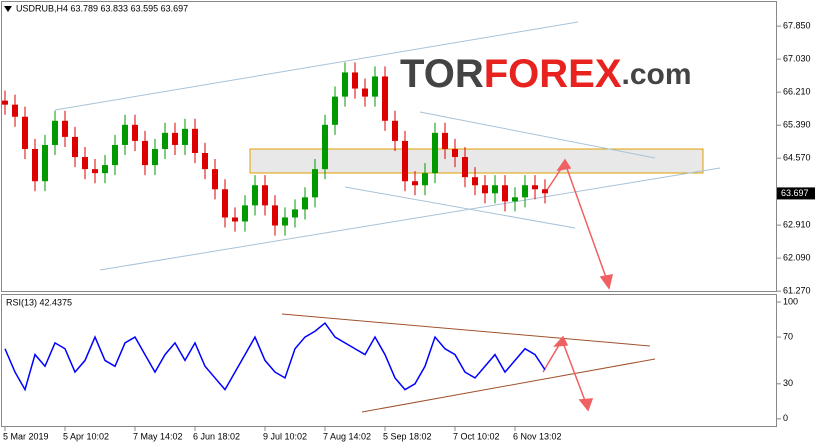 The width and height of the screenshot is (815, 447). Describe the element at coordinates (785, 418) in the screenshot. I see `y-tick-label: 0` at that location.